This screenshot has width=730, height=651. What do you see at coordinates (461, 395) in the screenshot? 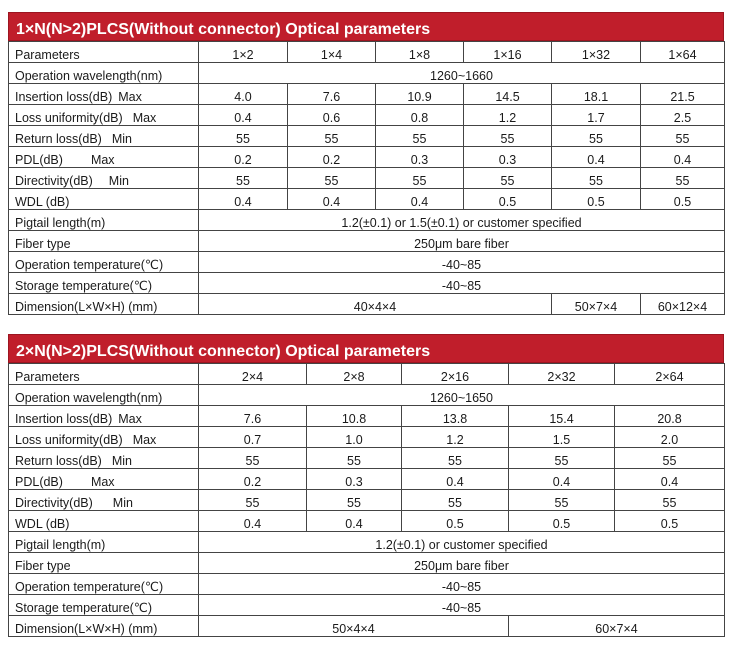
I see `wavelength-value: 1260~1650` at bounding box center [461, 395].